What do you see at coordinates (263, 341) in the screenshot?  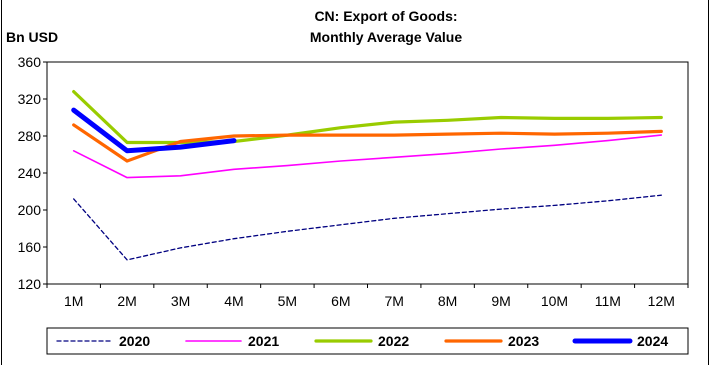 I see `legend-label-2021: 2021` at bounding box center [263, 341].